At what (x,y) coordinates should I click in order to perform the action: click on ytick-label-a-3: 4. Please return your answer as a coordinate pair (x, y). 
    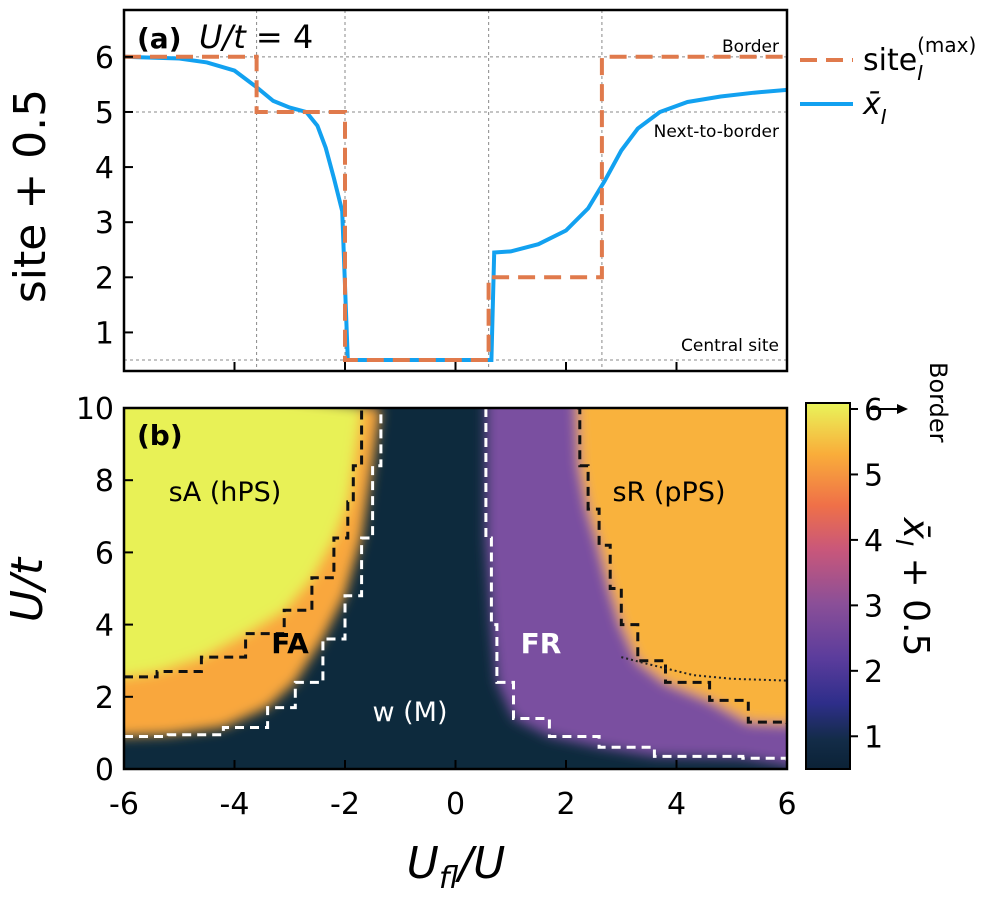
    Looking at the image, I should click on (104, 168).